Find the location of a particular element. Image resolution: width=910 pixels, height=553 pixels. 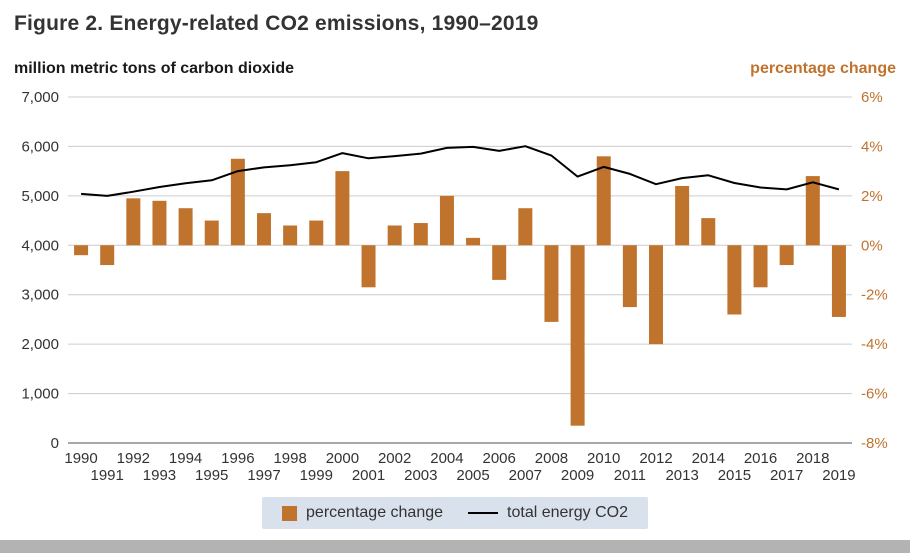

x-label-2005: 2005 is located at coordinates (472, 475).